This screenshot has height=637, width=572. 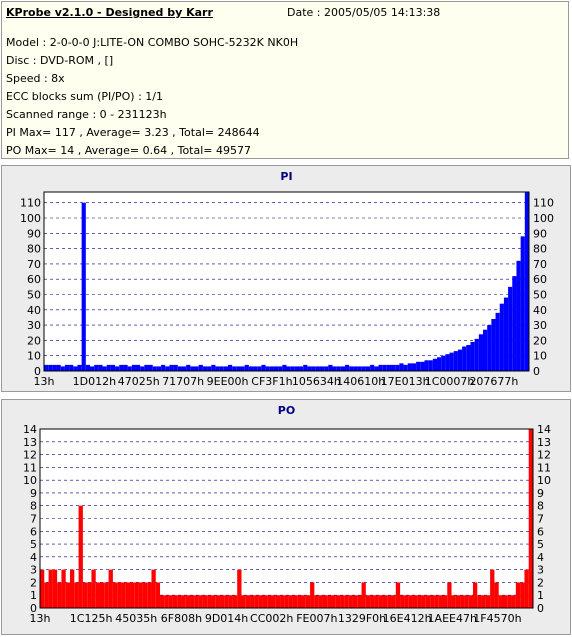 What do you see at coordinates (544, 467) in the screenshot?
I see `y-tick-label-right: 11` at bounding box center [544, 467].